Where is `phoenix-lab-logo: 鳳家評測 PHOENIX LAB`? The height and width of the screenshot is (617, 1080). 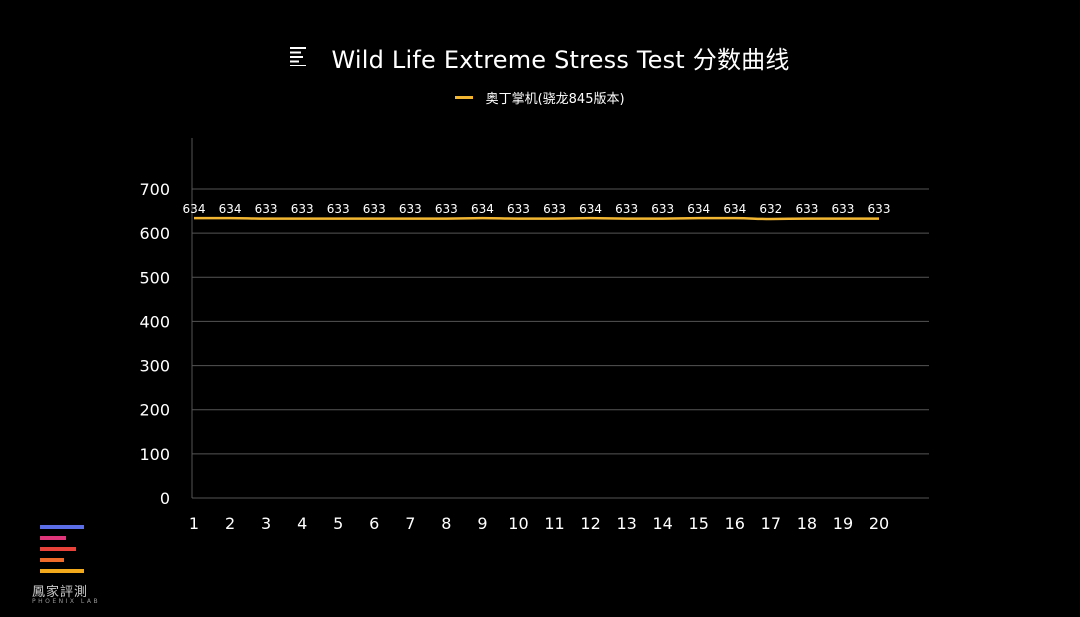
phoenix-lab-logo: 鳳家評測 PHOENIX LAB is located at coordinates (70, 565).